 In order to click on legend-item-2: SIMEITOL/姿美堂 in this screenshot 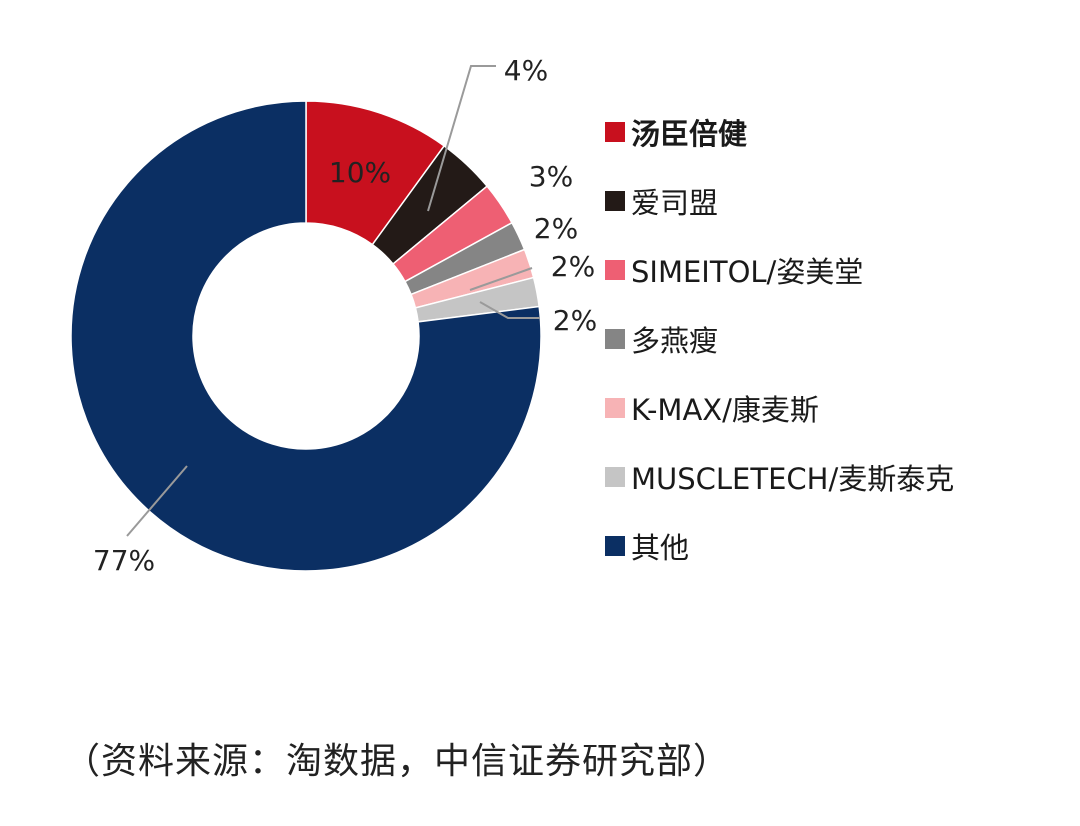, I will do `click(779, 270)`.